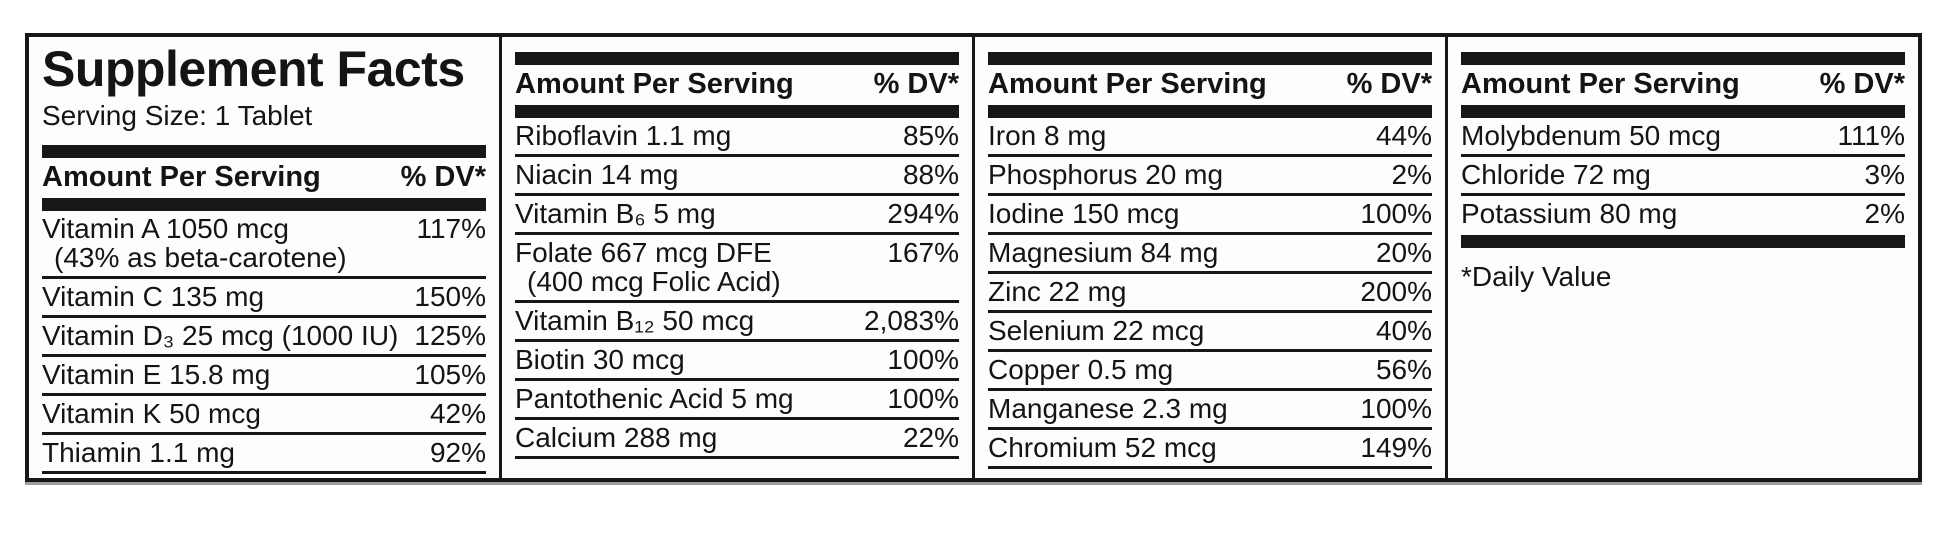  What do you see at coordinates (1403, 135) in the screenshot?
I see `nutrient-dv-value: 44%` at bounding box center [1403, 135].